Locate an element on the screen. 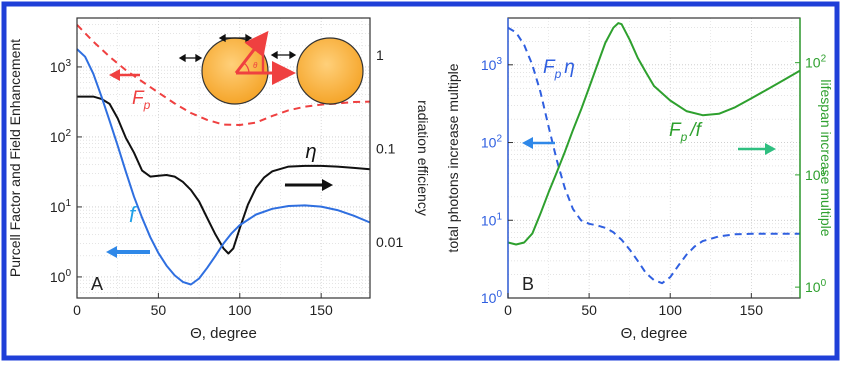 The image size is (845, 371). field-vectors: θ is located at coordinates (265, 57).